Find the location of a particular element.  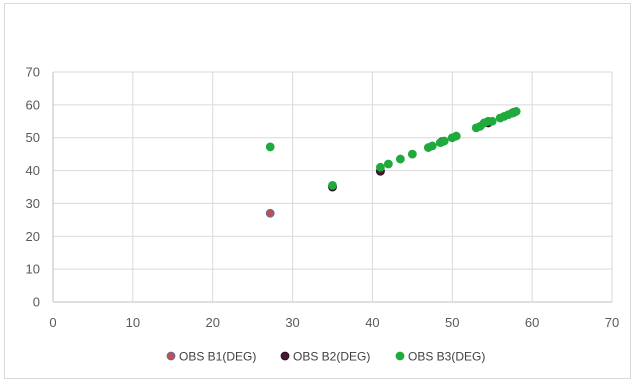

y-tick-label: 50 is located at coordinates (33, 137).